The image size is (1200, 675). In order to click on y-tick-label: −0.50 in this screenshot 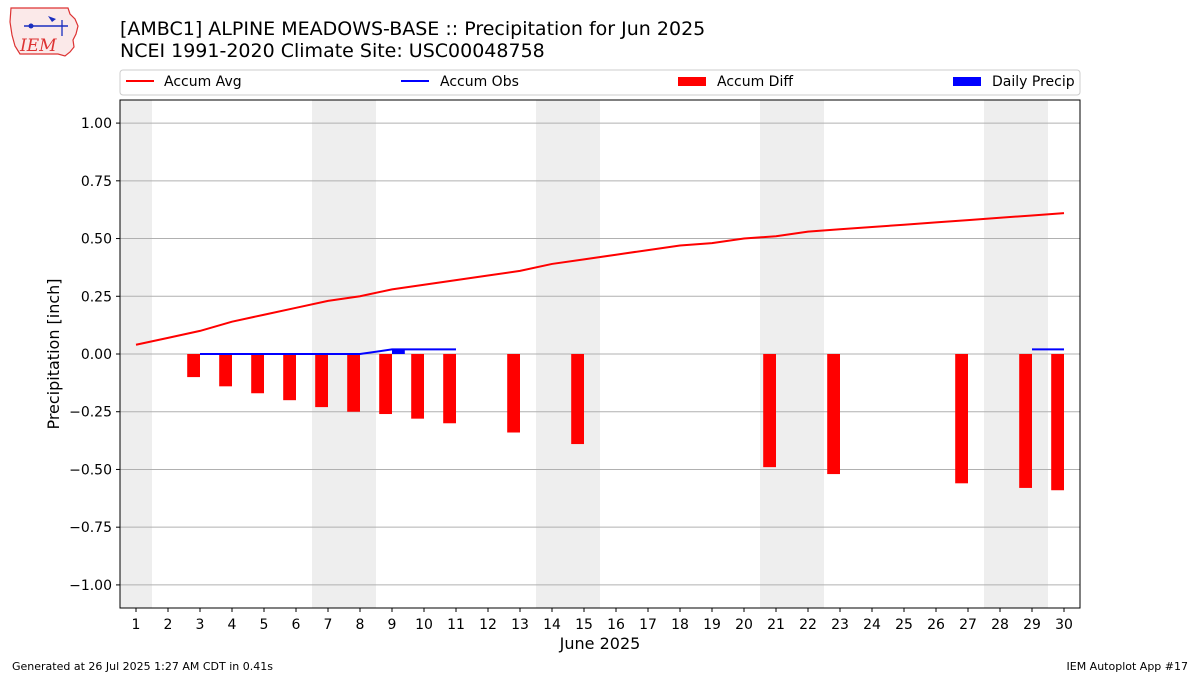, I will do `click(90, 470)`.